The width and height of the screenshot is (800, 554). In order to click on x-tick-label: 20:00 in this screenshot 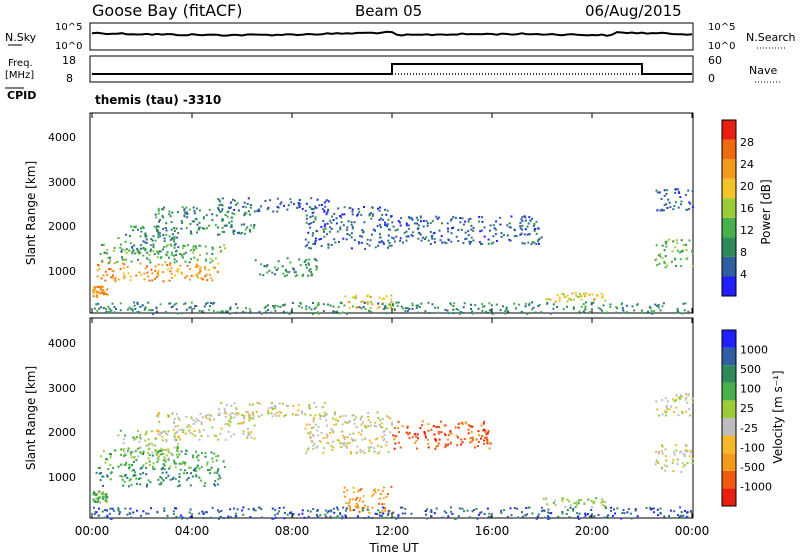, I will do `click(592, 531)`.